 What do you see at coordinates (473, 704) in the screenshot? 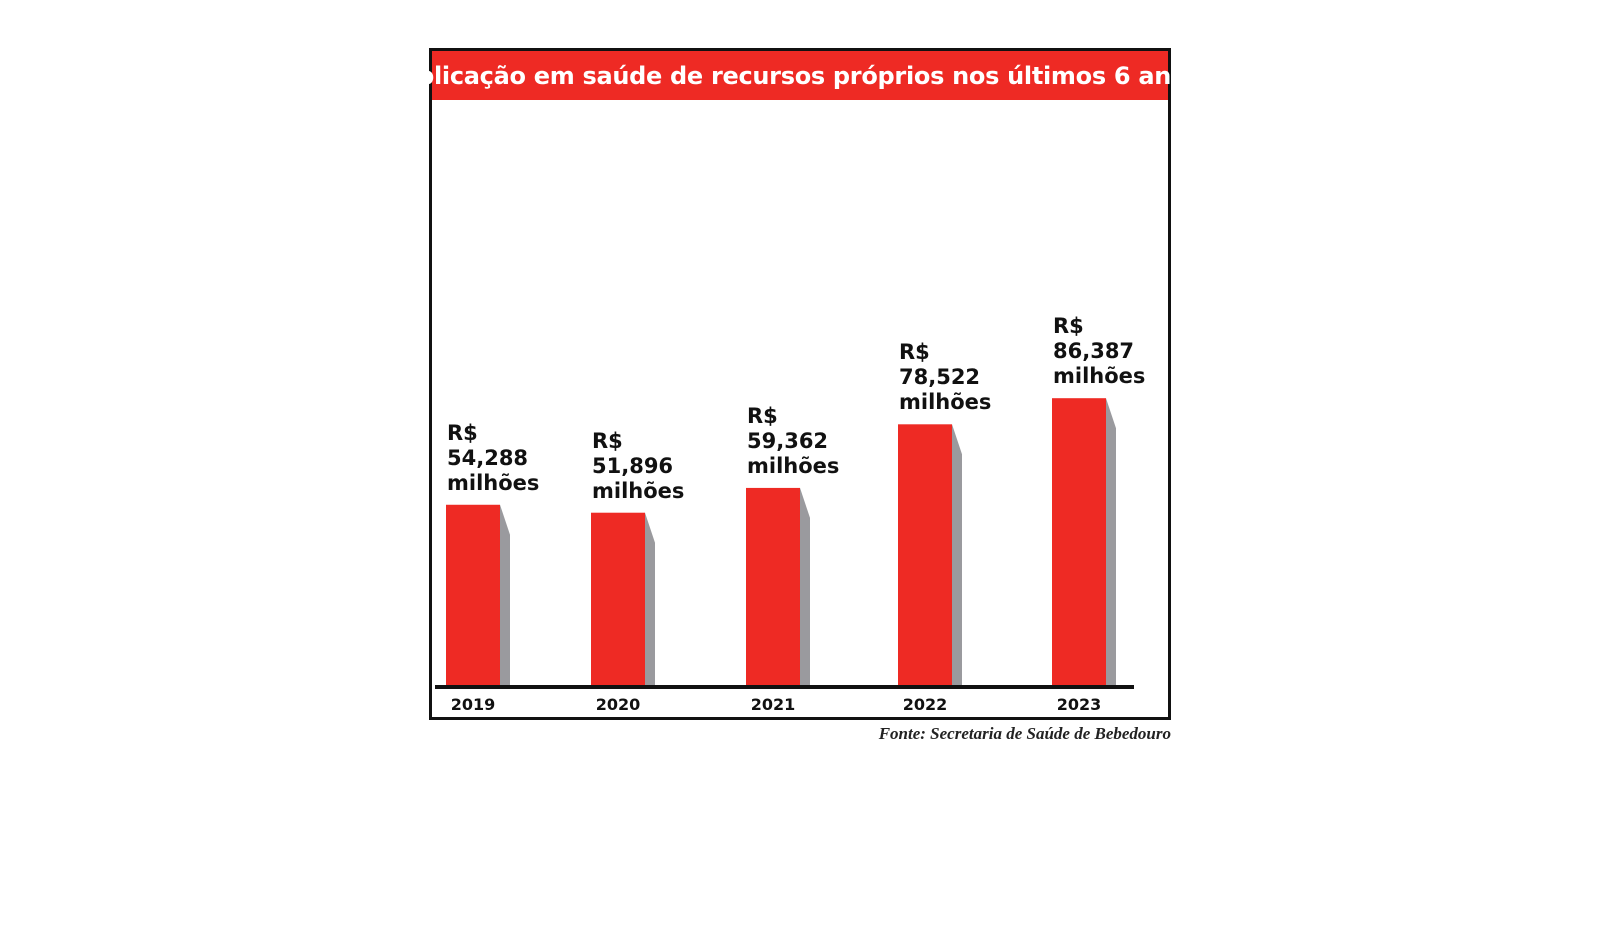
I see `x-tick-label-2019: 2019` at bounding box center [473, 704].